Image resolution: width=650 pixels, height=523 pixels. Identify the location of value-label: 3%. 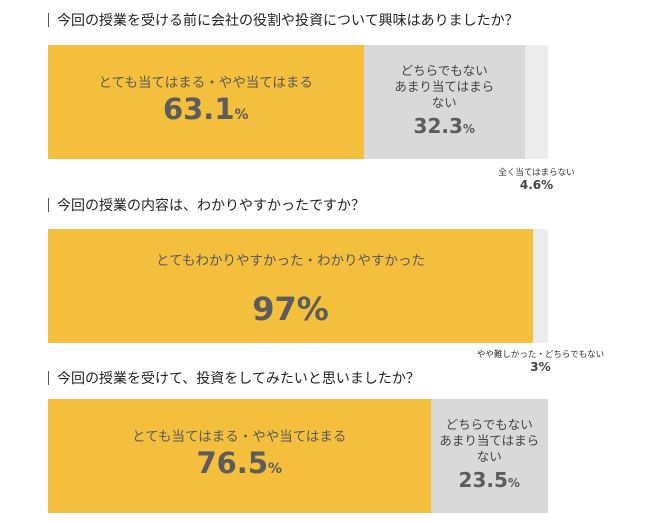
(541, 367).